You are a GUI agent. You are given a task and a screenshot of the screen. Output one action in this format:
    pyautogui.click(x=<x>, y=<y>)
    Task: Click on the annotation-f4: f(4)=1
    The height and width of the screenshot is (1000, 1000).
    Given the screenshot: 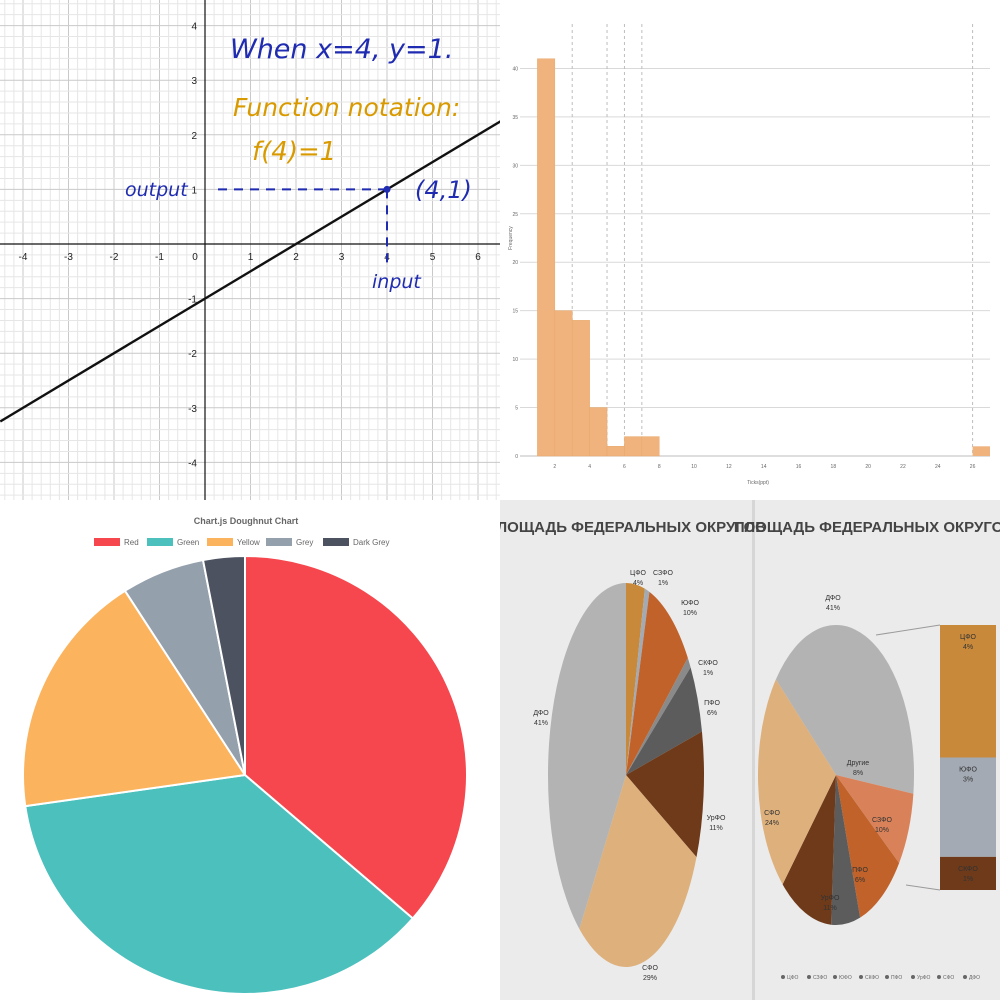 What is the action you would take?
    pyautogui.click(x=294, y=152)
    